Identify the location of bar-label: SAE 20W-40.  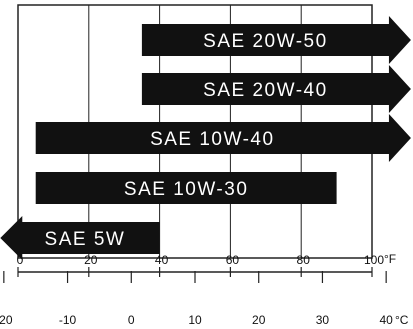
(265, 90).